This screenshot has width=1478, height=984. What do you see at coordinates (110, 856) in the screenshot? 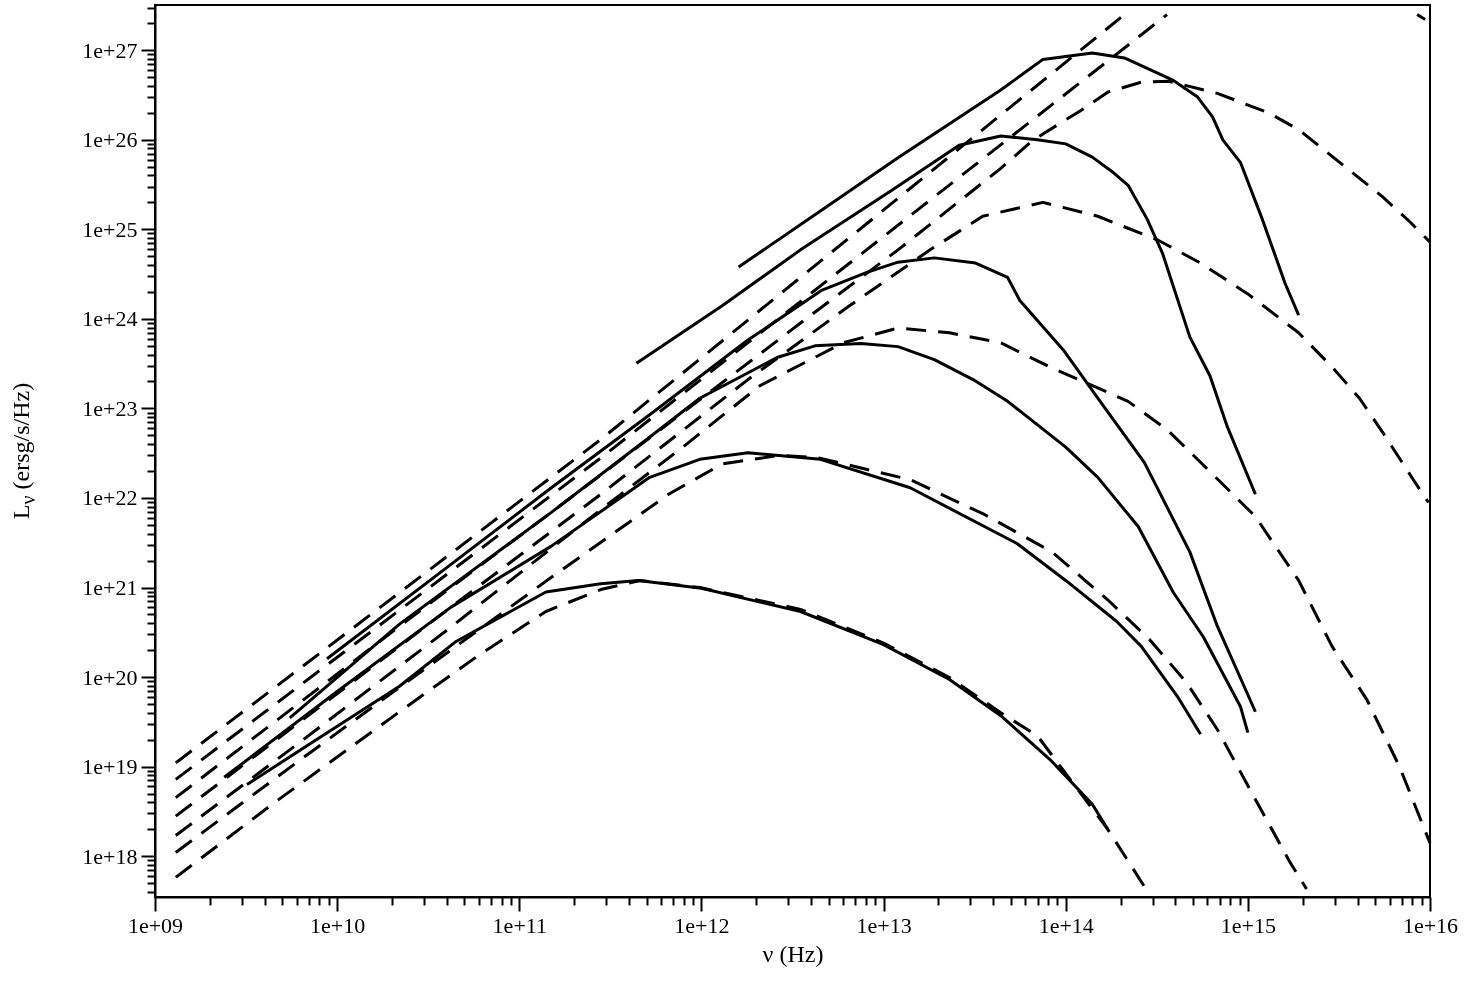
I see `y-tick-label: 1e+18` at bounding box center [110, 856].